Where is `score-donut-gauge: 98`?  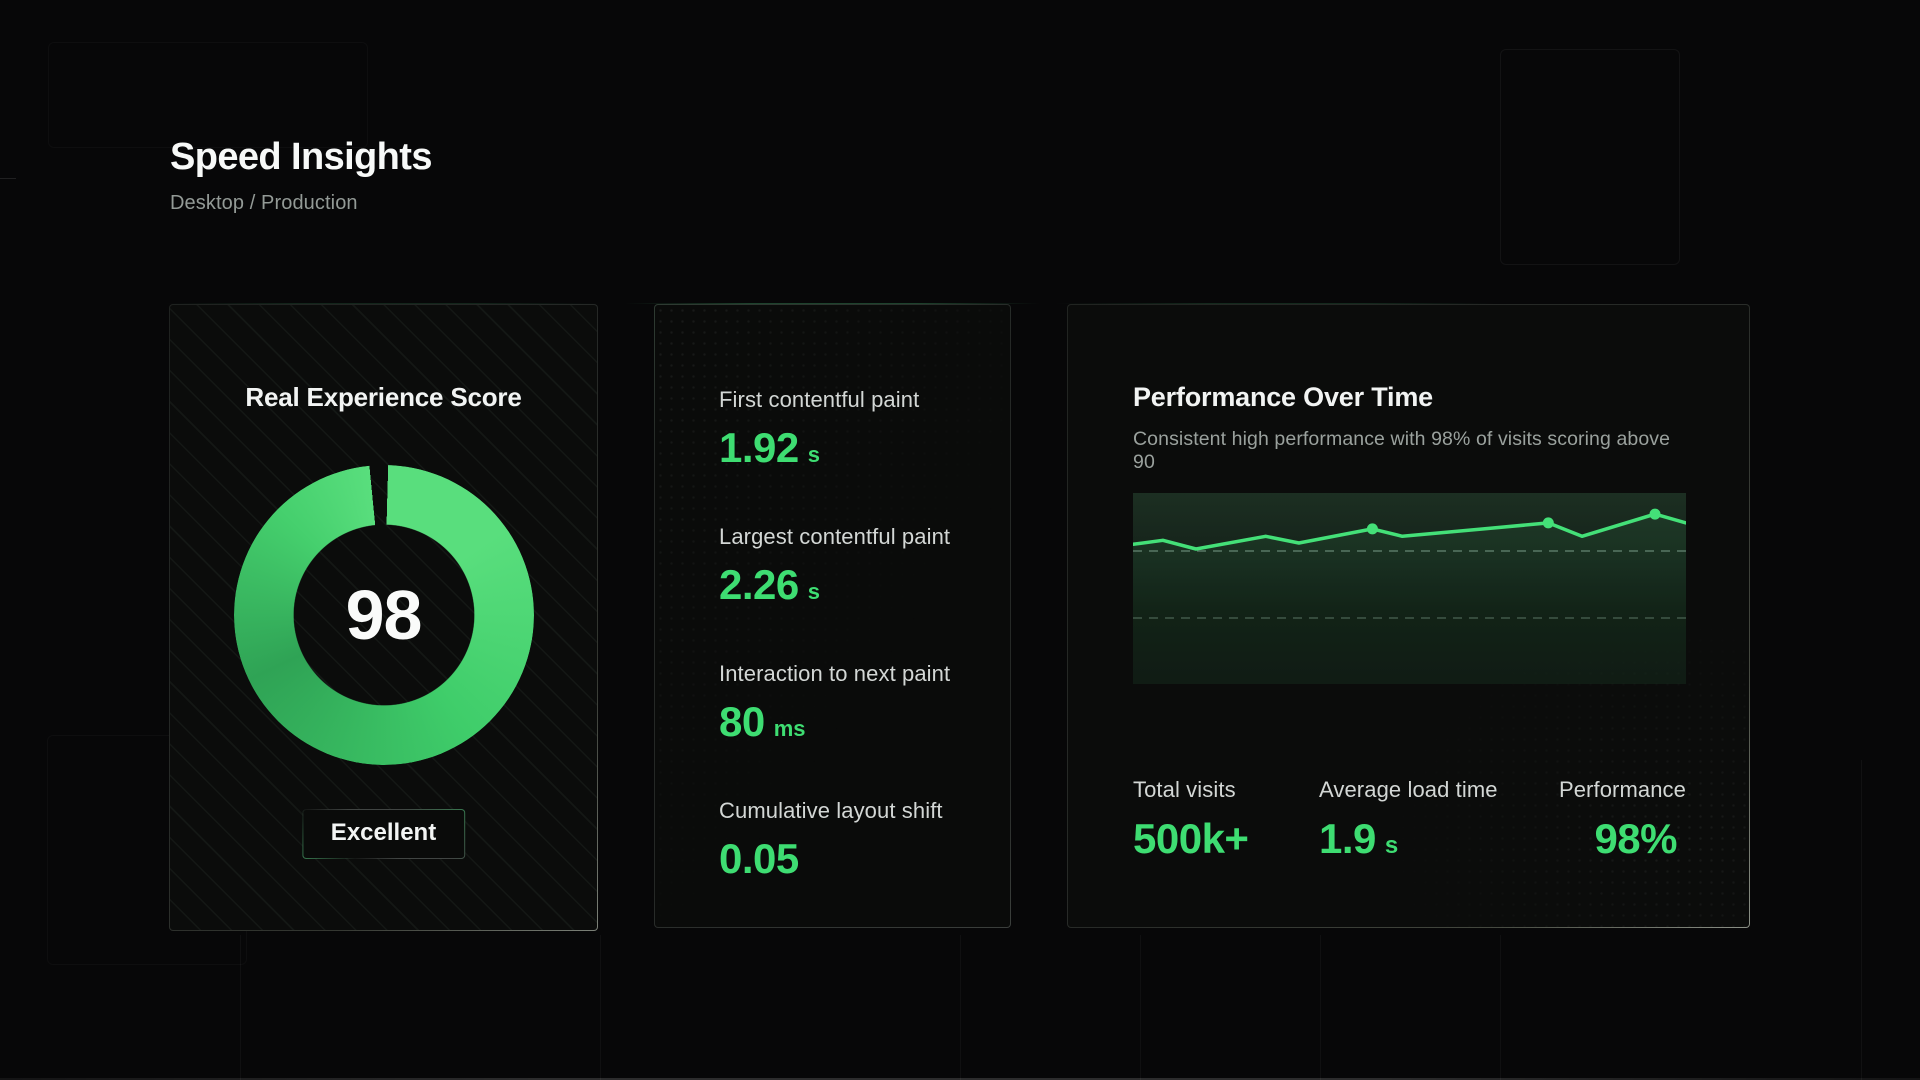 score-donut-gauge: 98 is located at coordinates (383, 615).